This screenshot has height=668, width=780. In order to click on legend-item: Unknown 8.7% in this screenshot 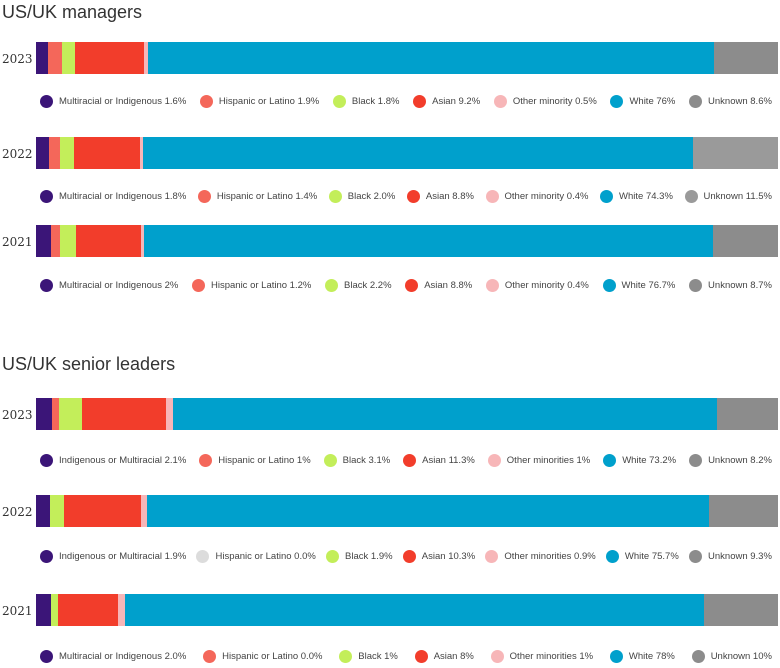, I will do `click(730, 285)`.